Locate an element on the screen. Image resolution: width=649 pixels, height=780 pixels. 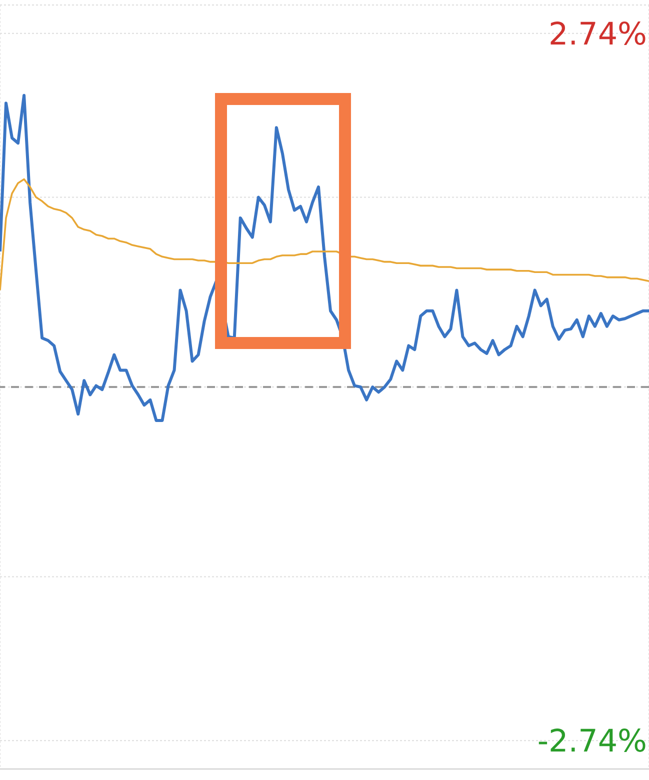
line-series is located at coordinates (324, 235).